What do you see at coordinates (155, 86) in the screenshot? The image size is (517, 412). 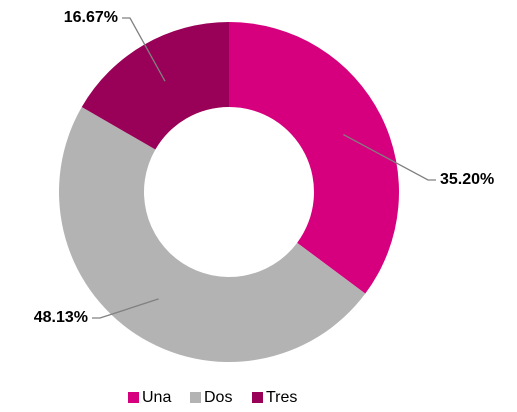 I see `donut-segment` at bounding box center [155, 86].